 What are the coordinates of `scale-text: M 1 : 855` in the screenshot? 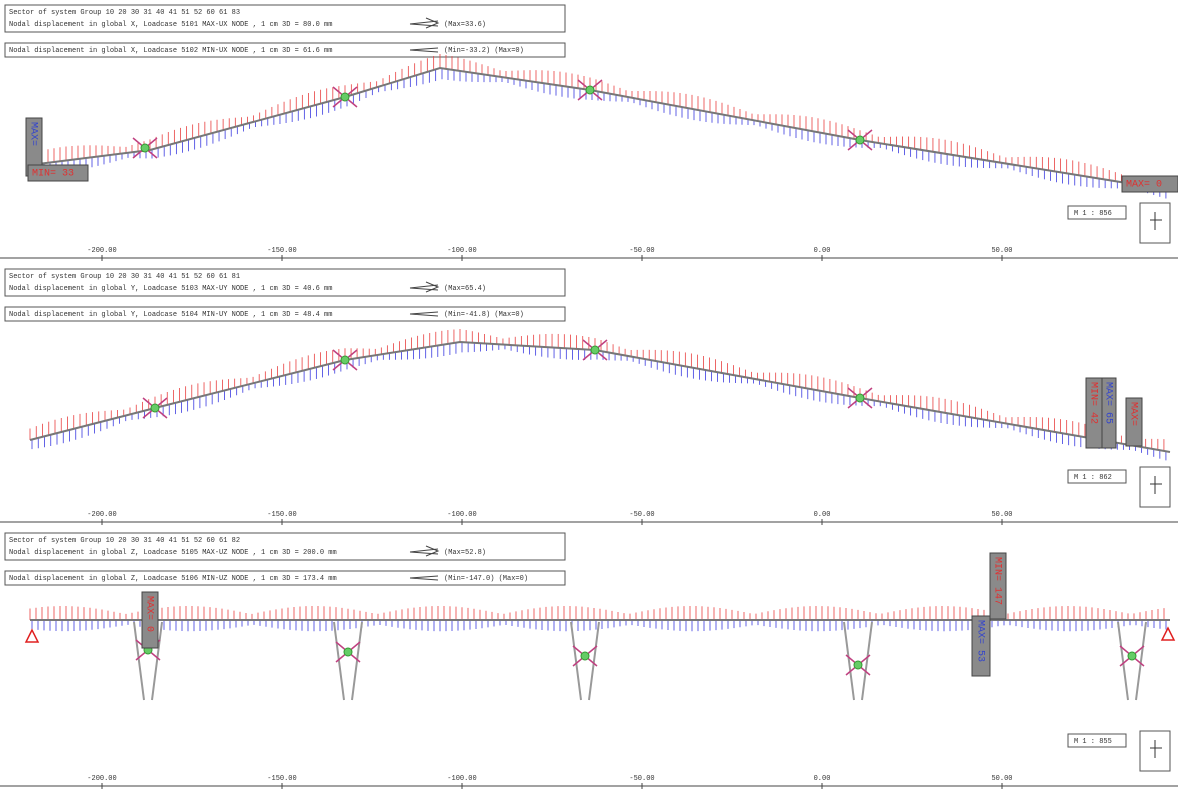 It's located at (1093, 742).